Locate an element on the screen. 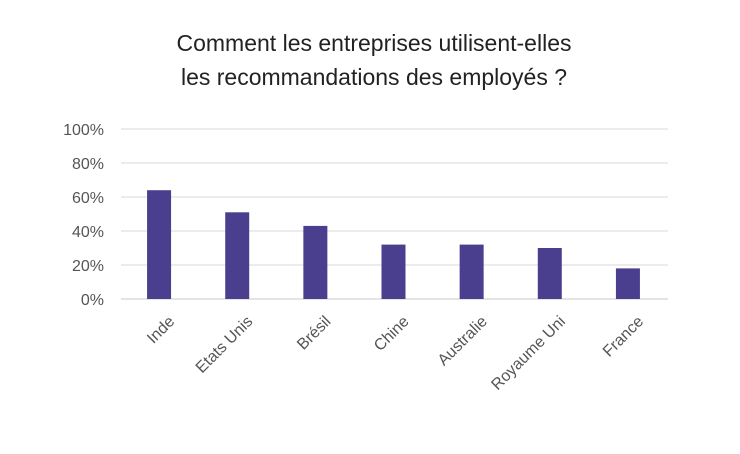 The height and width of the screenshot is (454, 740). bar-royaume-uni is located at coordinates (549, 273).